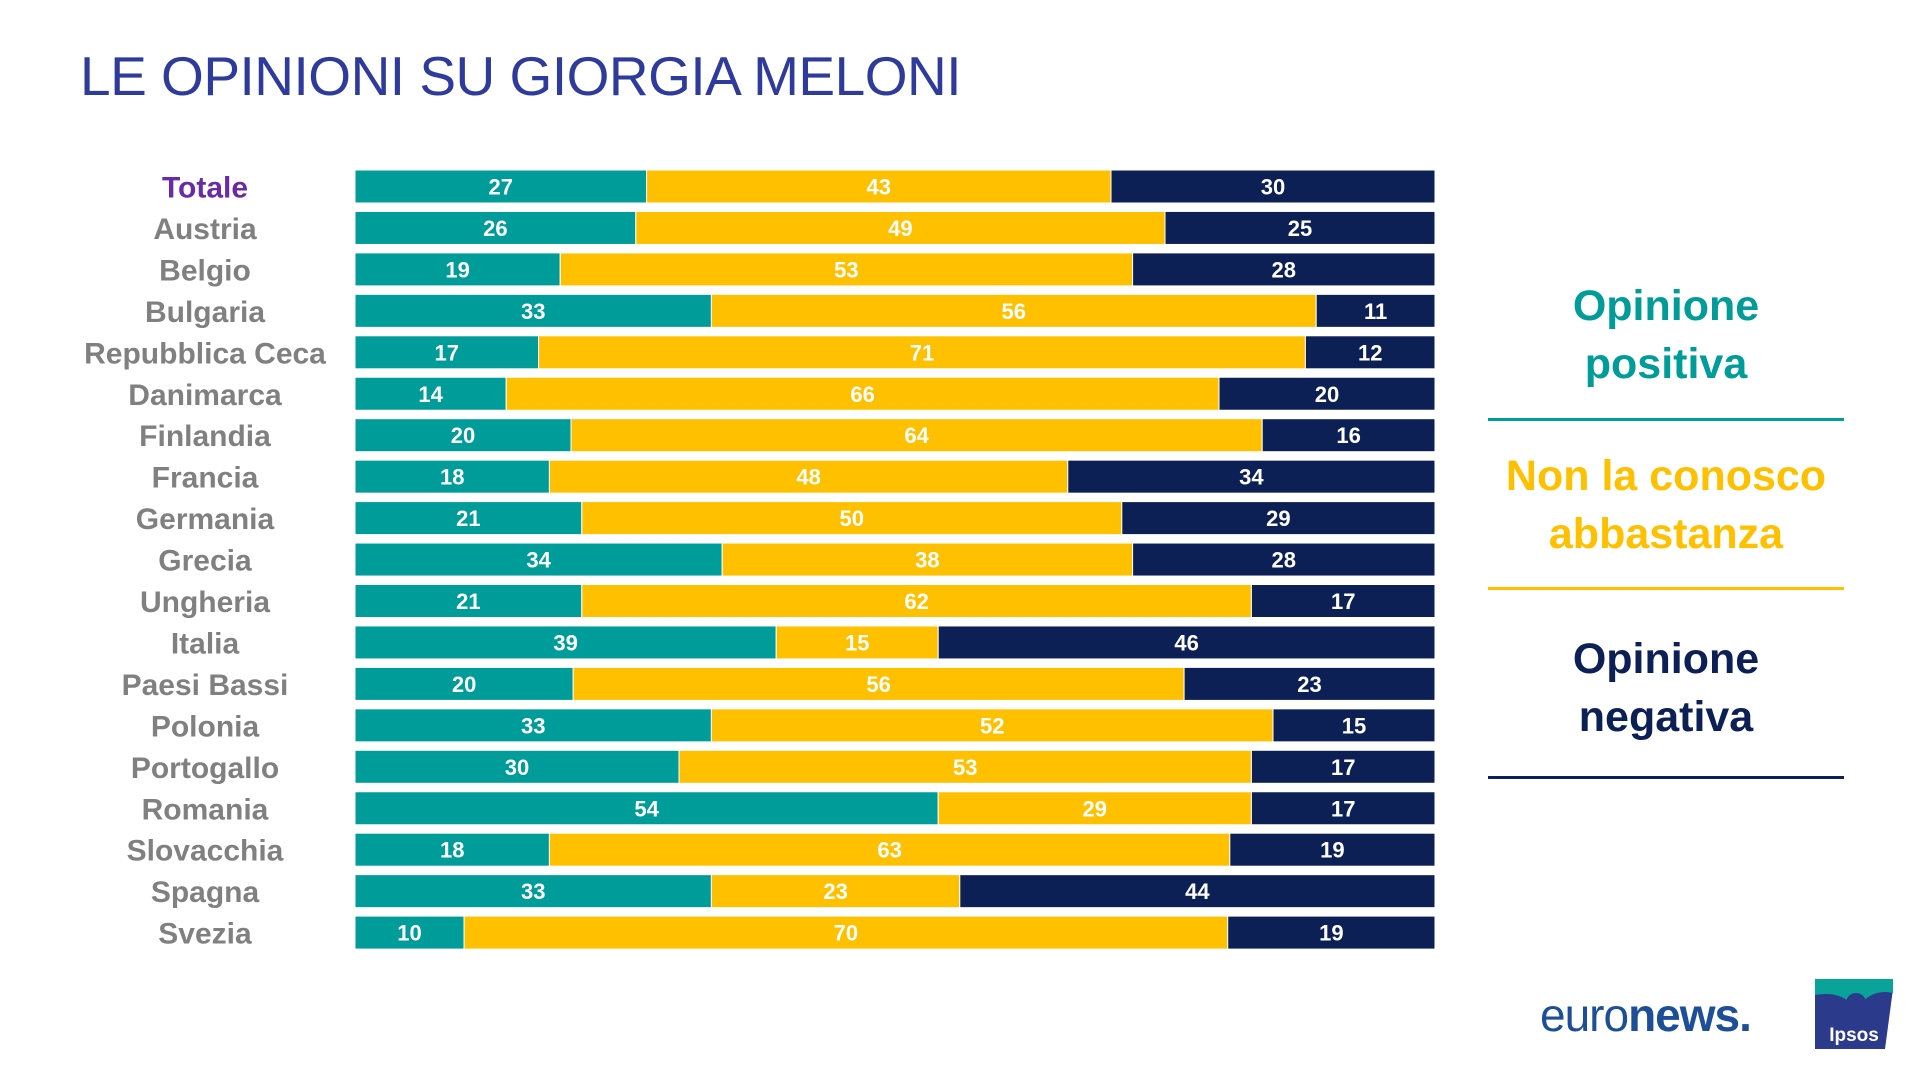  Describe the element at coordinates (452, 850) in the screenshot. I see `value-label-slovacchia-series-0: 18` at that location.